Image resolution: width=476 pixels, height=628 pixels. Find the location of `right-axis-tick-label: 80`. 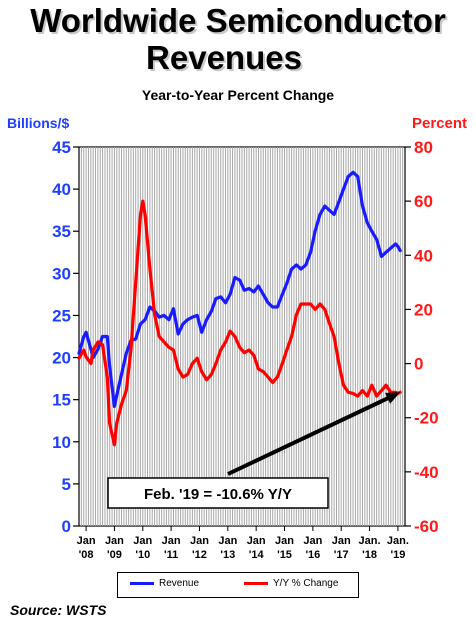

right-axis-tick-label: 80 is located at coordinates (423, 147).